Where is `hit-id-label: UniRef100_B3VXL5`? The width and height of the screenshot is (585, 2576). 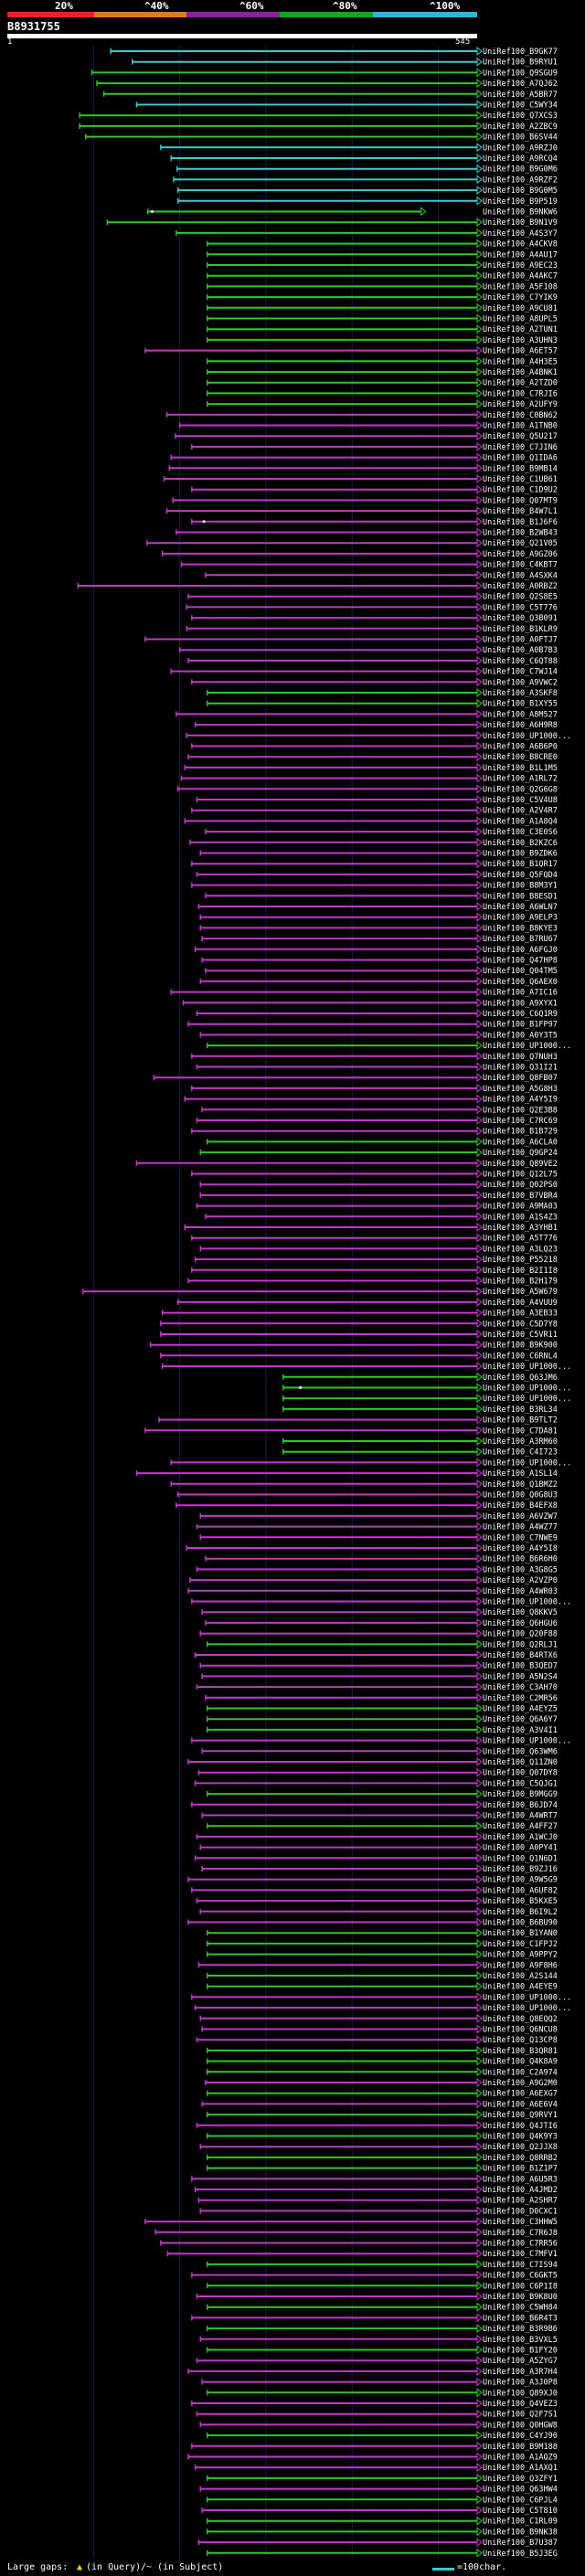
hit-id-label: UniRef100_B3VXL5 is located at coordinates (520, 2340).